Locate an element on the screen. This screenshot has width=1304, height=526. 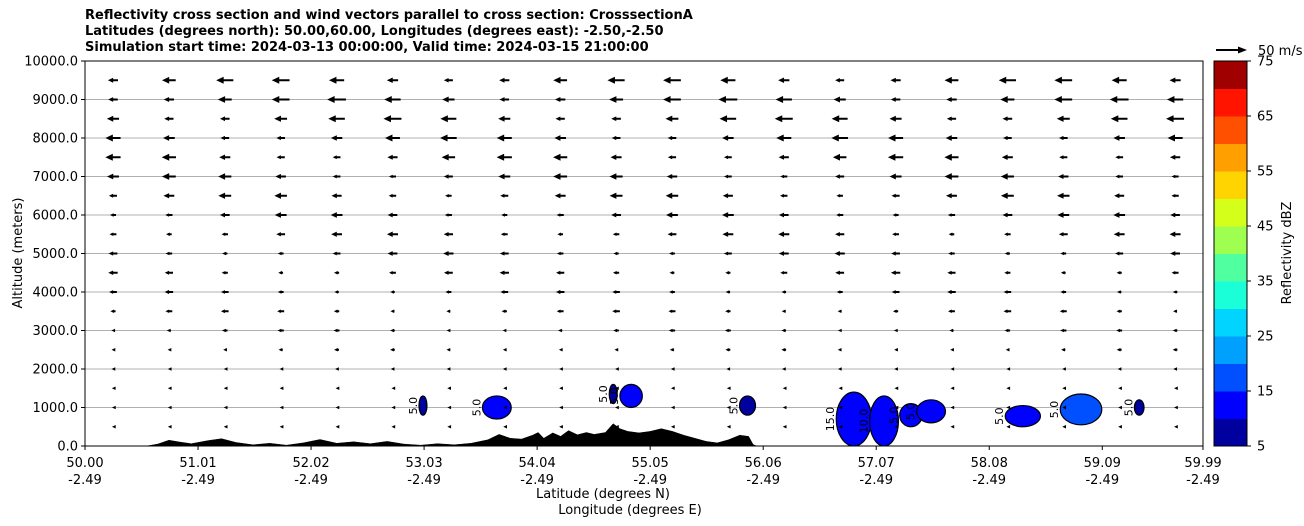
y-axis-label: Altitude (meters) is located at coordinates (18, 253).